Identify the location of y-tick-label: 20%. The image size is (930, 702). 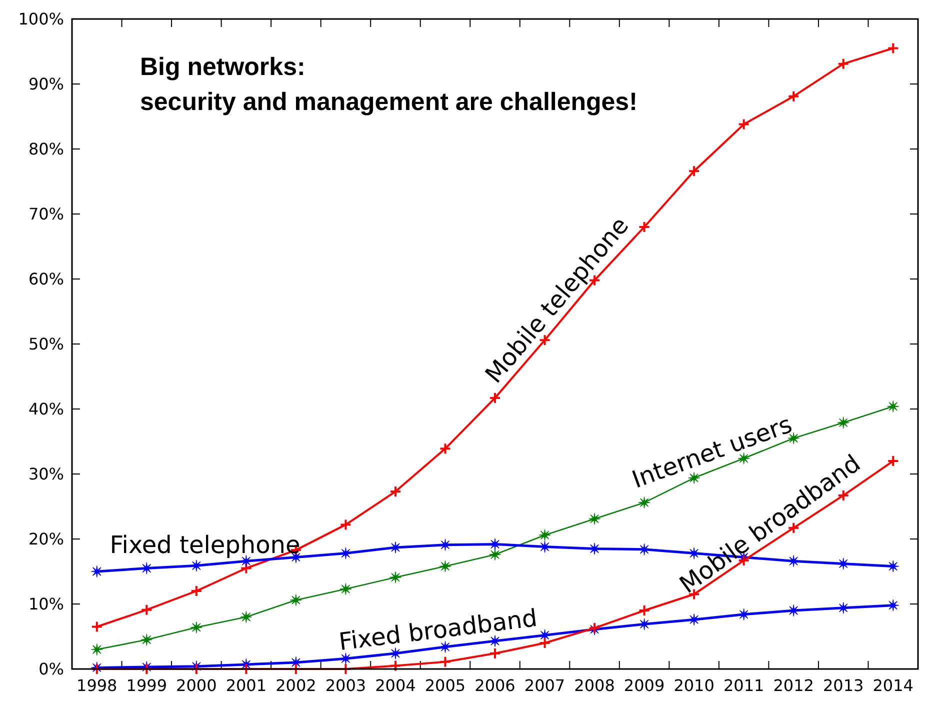
(46, 539).